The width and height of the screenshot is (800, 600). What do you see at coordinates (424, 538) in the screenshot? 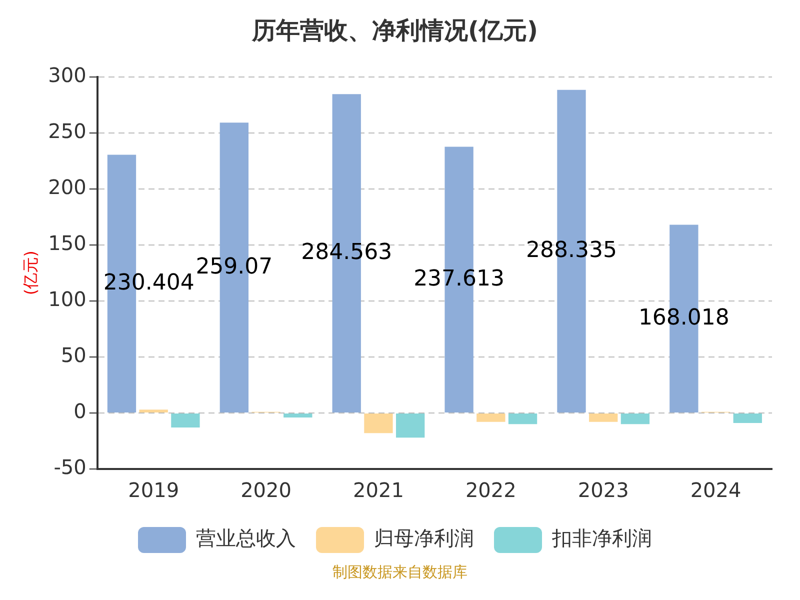
I see `legend-label: 归母净利润` at bounding box center [424, 538].